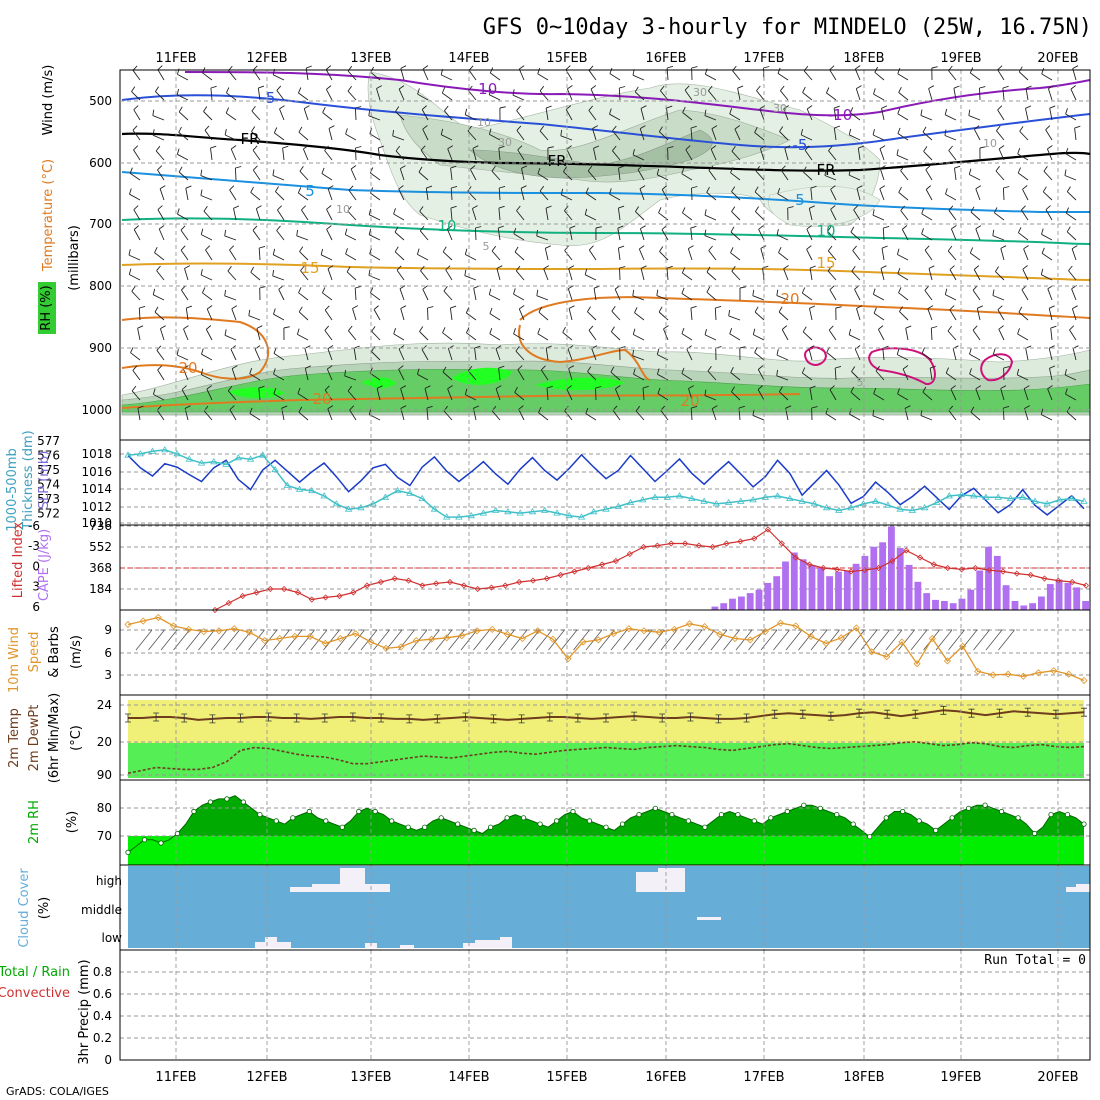  What do you see at coordinates (108, 1060) in the screenshot?
I see `precip-tick: 0` at bounding box center [108, 1060].